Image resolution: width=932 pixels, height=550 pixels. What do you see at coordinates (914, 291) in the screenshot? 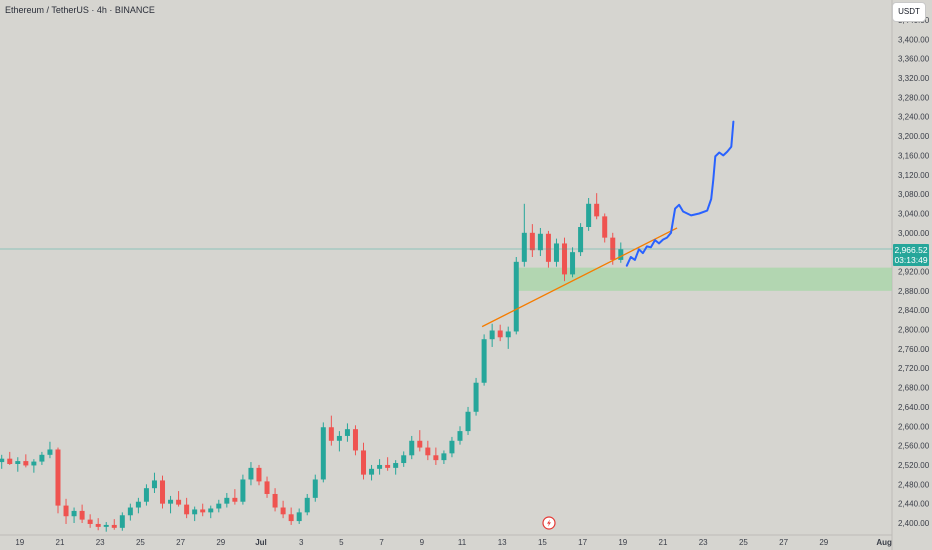
I see `price-tick-label: 2,880.00` at bounding box center [914, 291].